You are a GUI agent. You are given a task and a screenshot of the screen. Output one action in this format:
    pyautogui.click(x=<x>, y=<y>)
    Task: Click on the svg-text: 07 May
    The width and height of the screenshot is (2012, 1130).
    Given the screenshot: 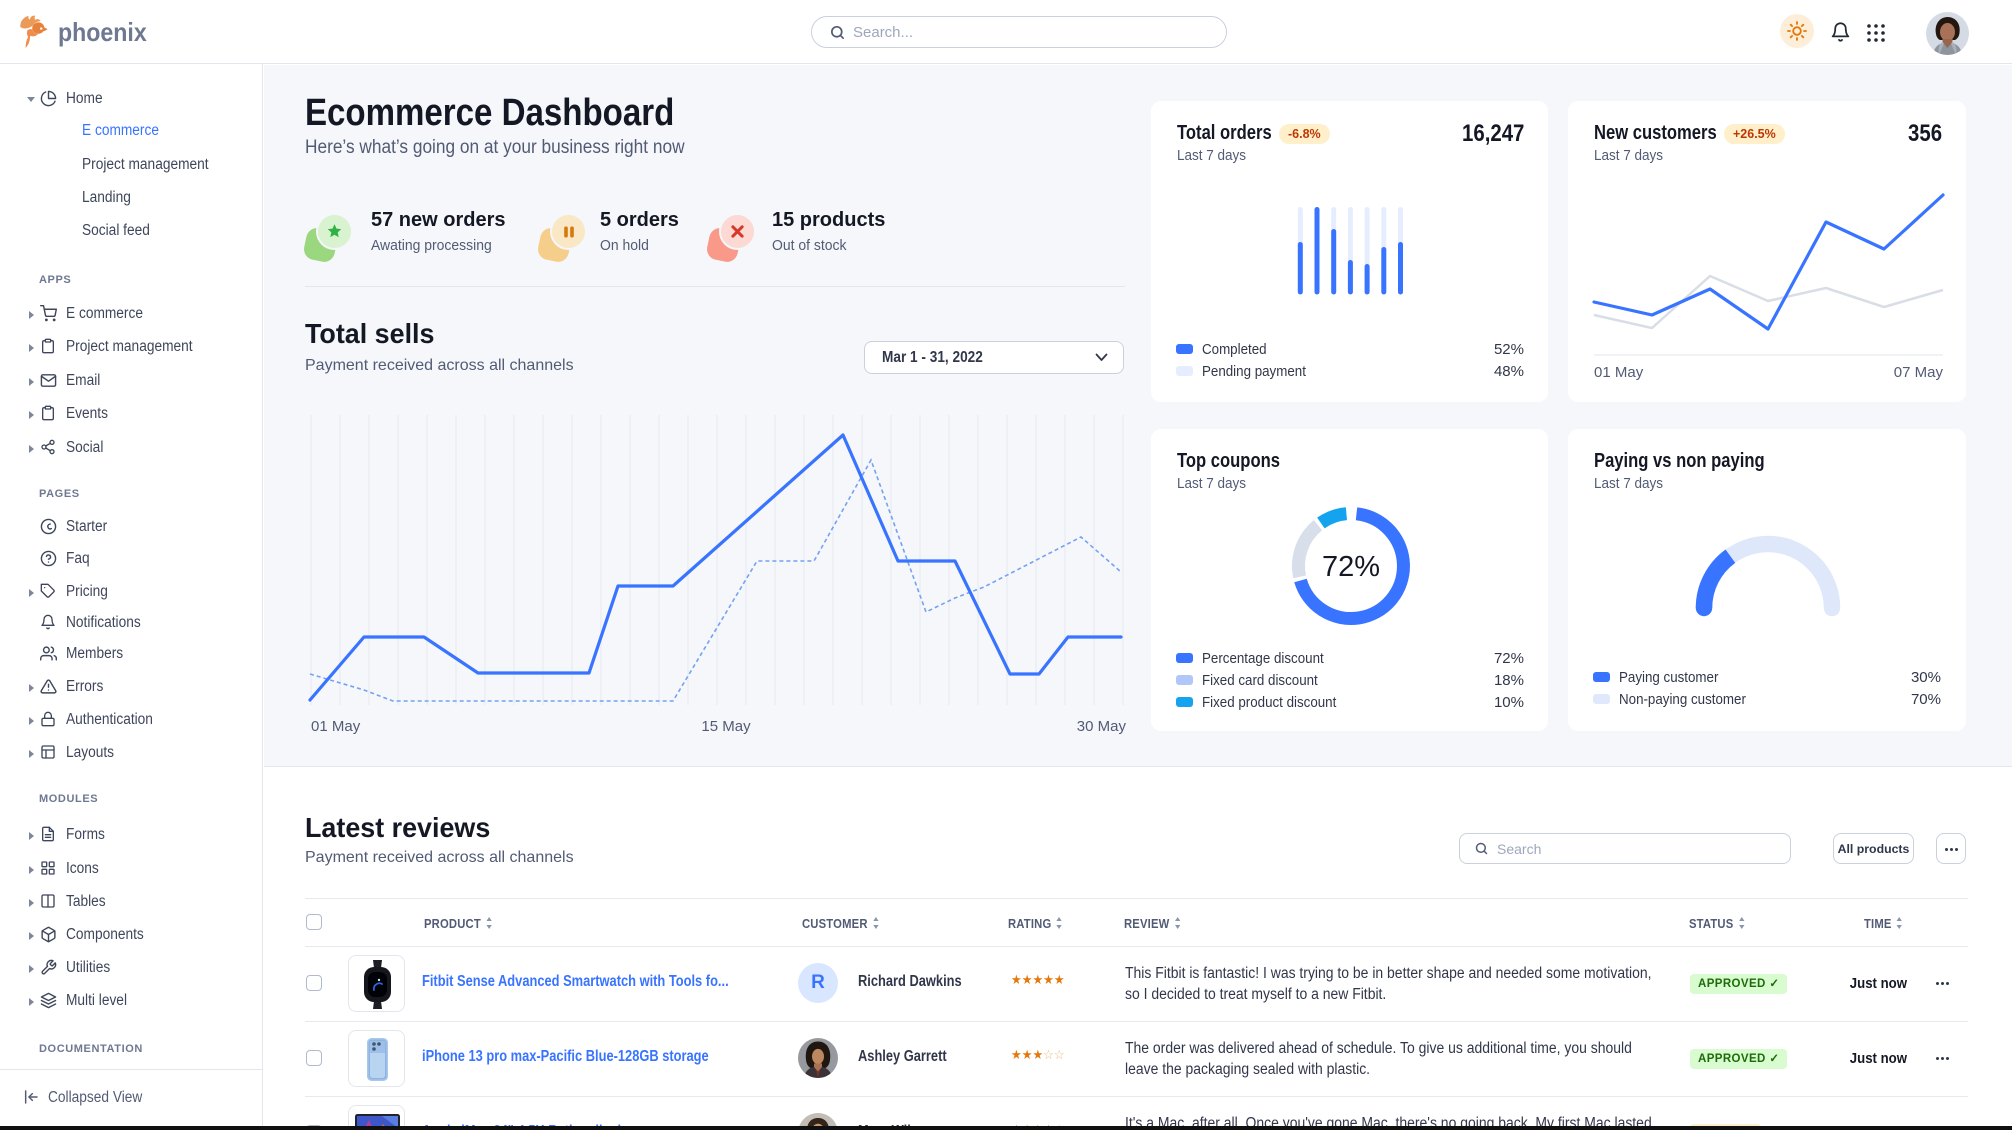 What is the action you would take?
    pyautogui.click(x=1919, y=372)
    